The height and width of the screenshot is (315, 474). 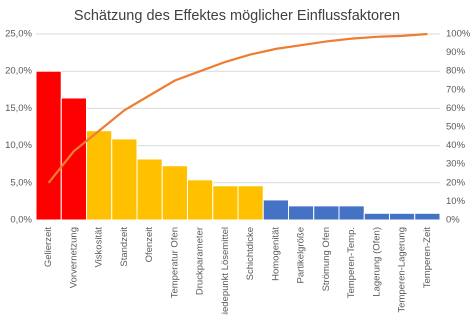 I want to click on x-tick-label: Temperen-Lagerung, so click(x=402, y=270).